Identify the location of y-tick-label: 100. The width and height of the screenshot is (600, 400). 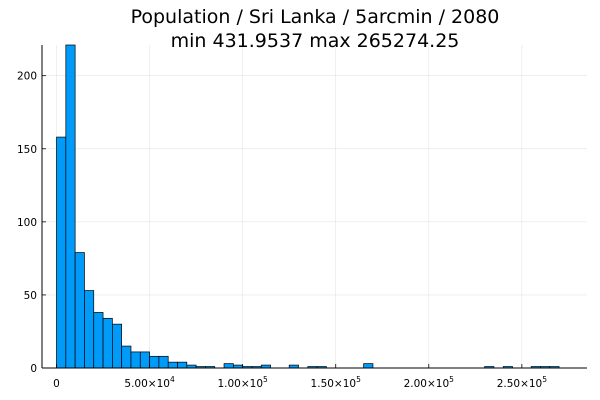
(27, 223).